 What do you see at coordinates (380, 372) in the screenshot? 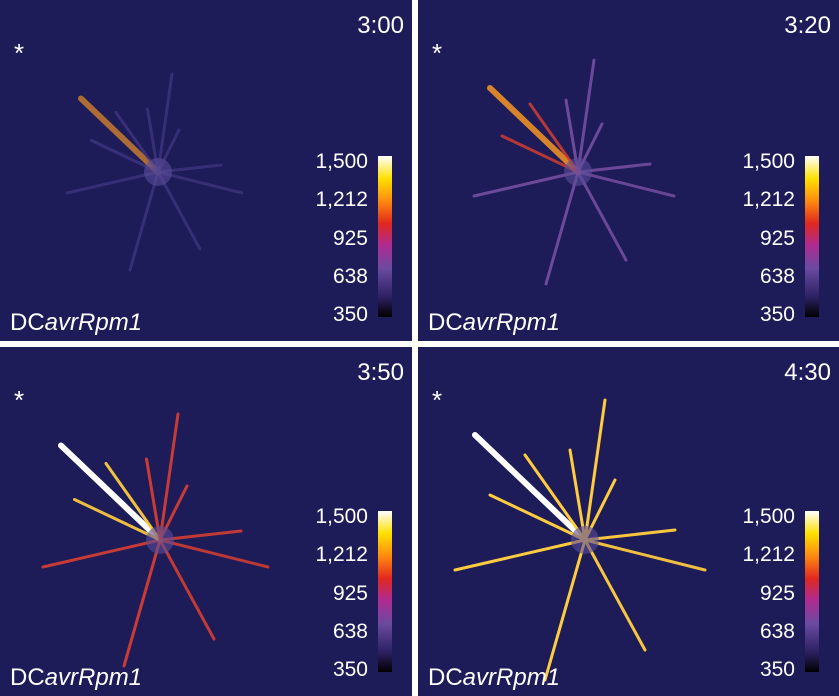
I see `timestamp: 3:50` at bounding box center [380, 372].